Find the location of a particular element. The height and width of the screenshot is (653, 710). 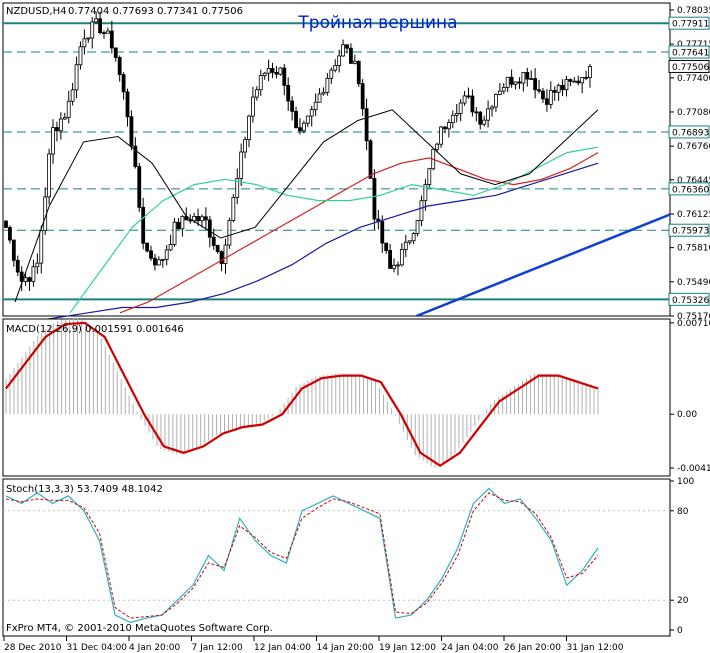

level-tag-label: 0.77641 is located at coordinates (690, 54).